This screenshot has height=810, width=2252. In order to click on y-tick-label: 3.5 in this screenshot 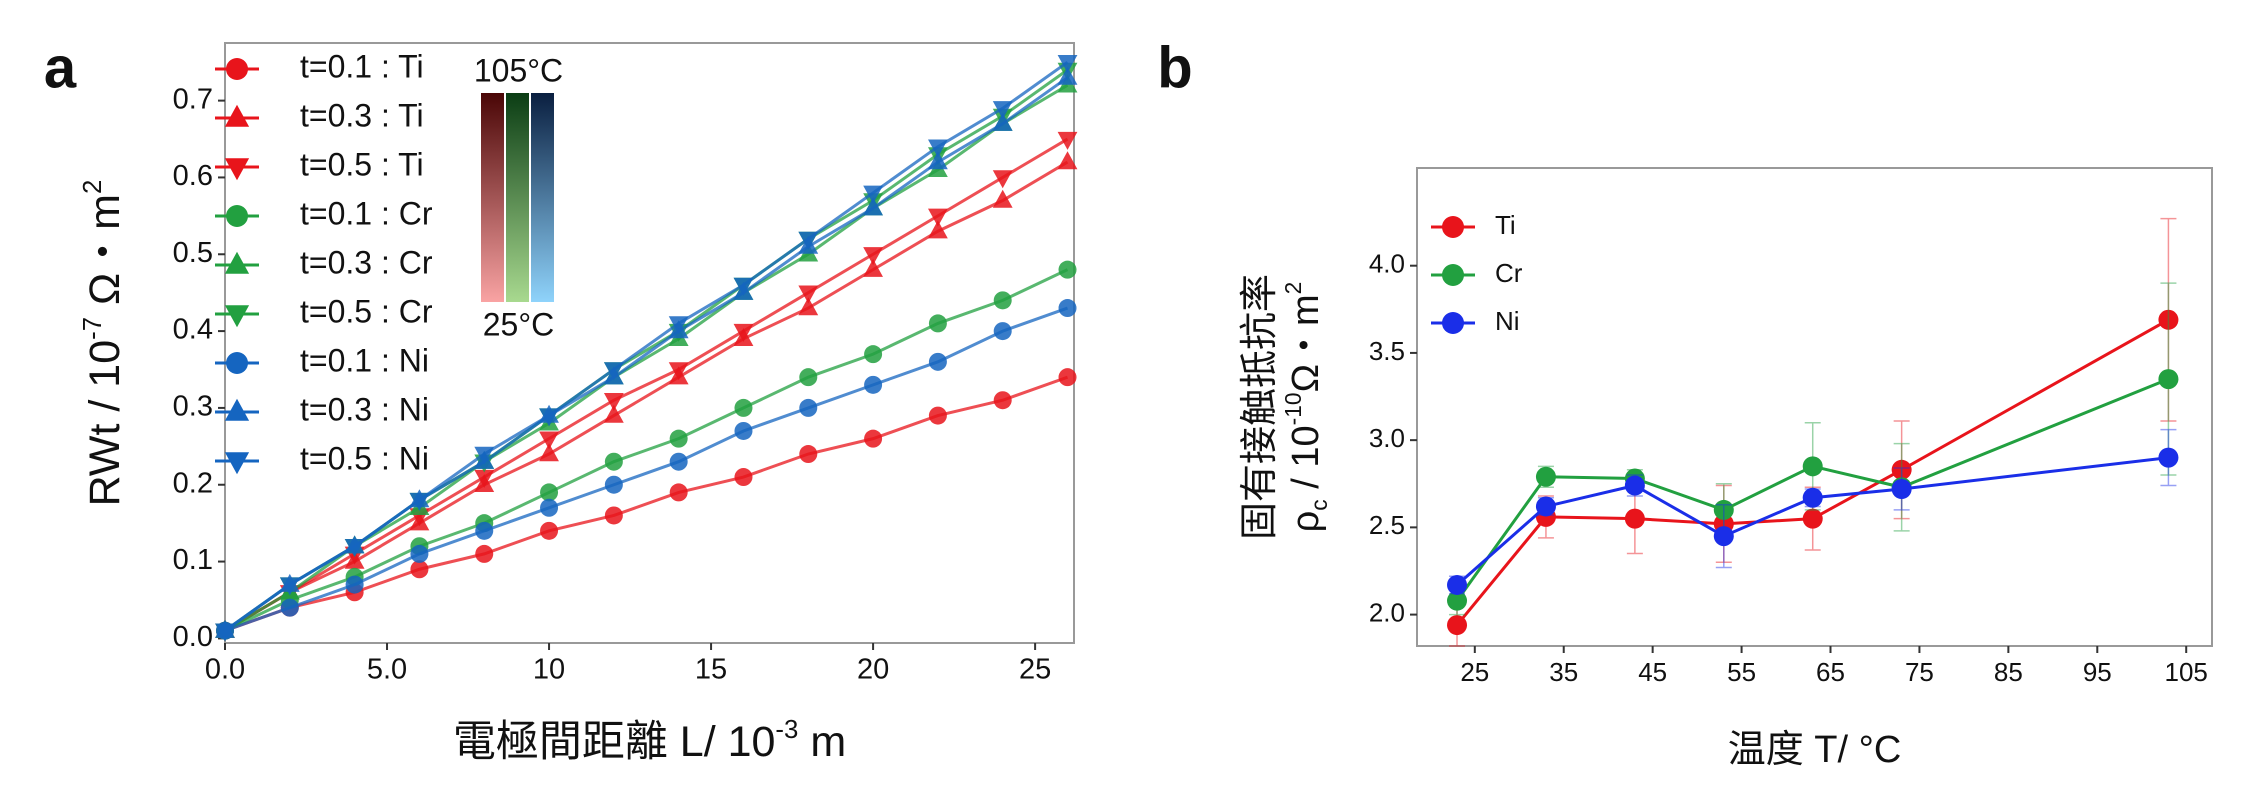, I will do `click(1387, 351)`.